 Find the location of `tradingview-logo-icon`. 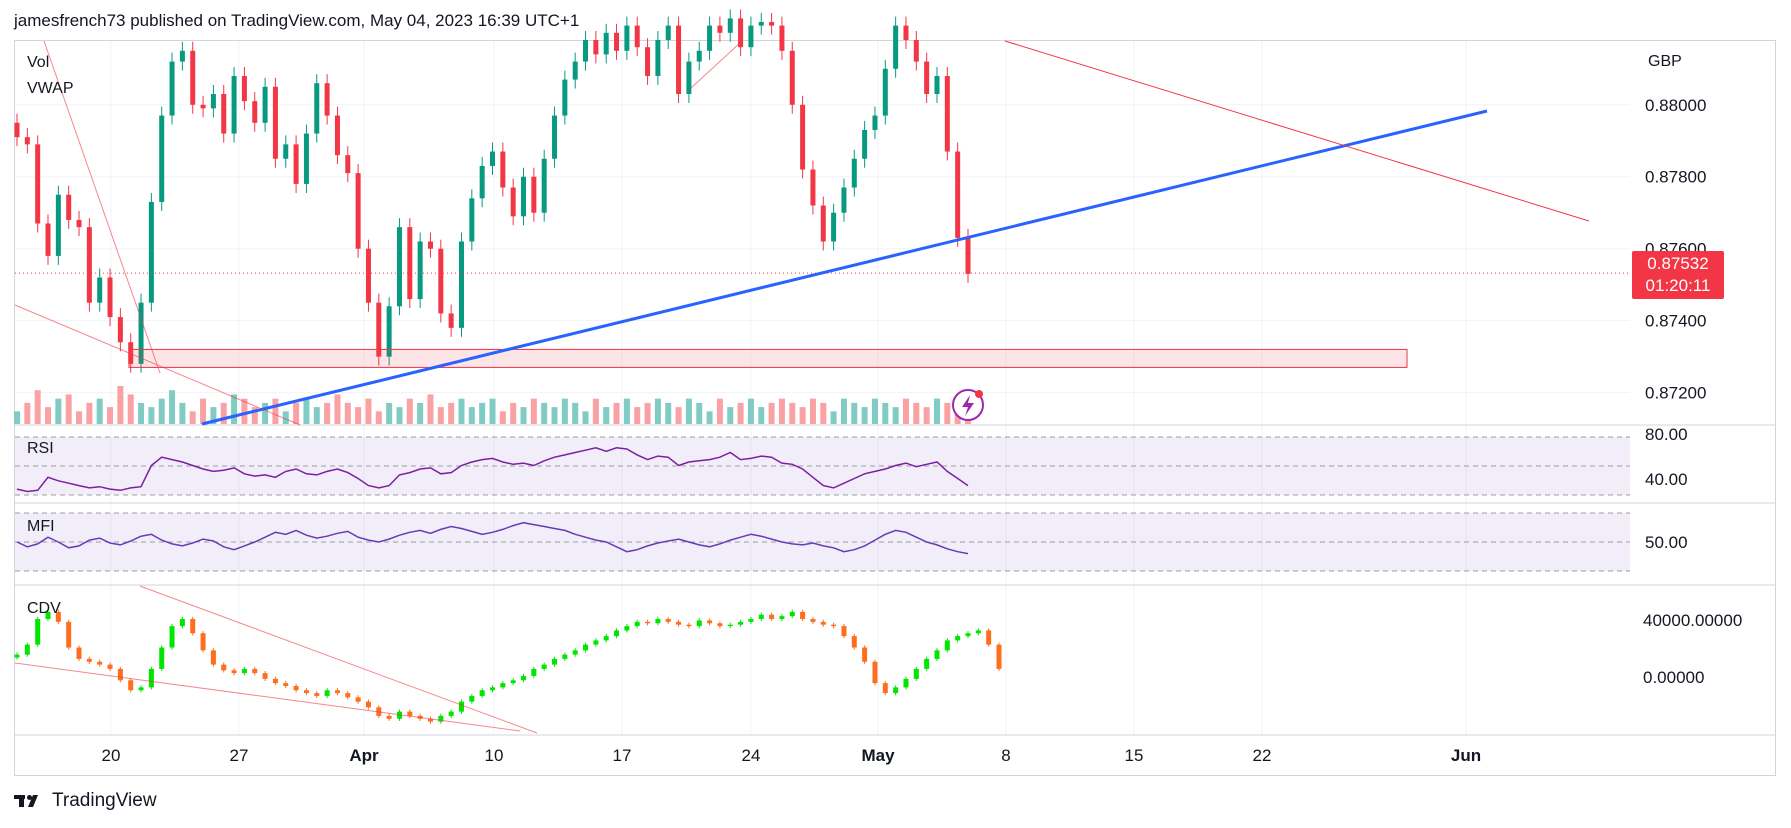

tradingview-logo-icon is located at coordinates (26, 801).